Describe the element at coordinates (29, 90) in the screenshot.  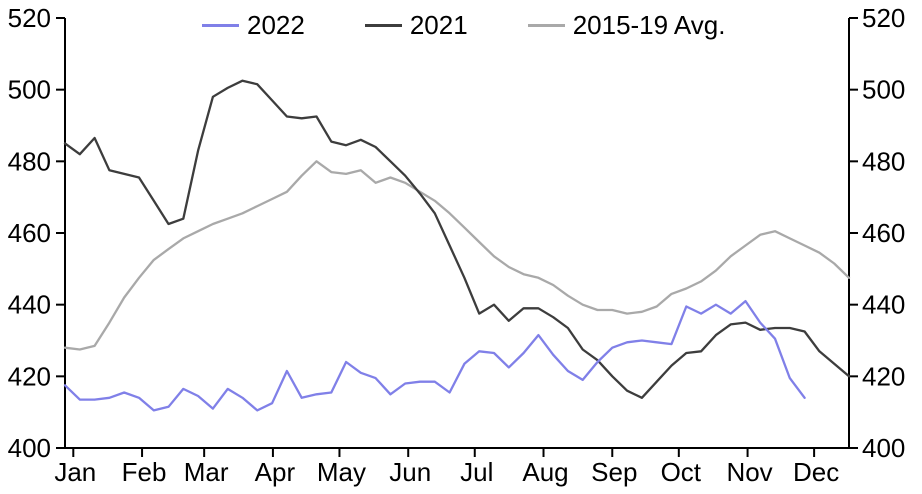
I see `y-axis-label-left: 500` at that location.